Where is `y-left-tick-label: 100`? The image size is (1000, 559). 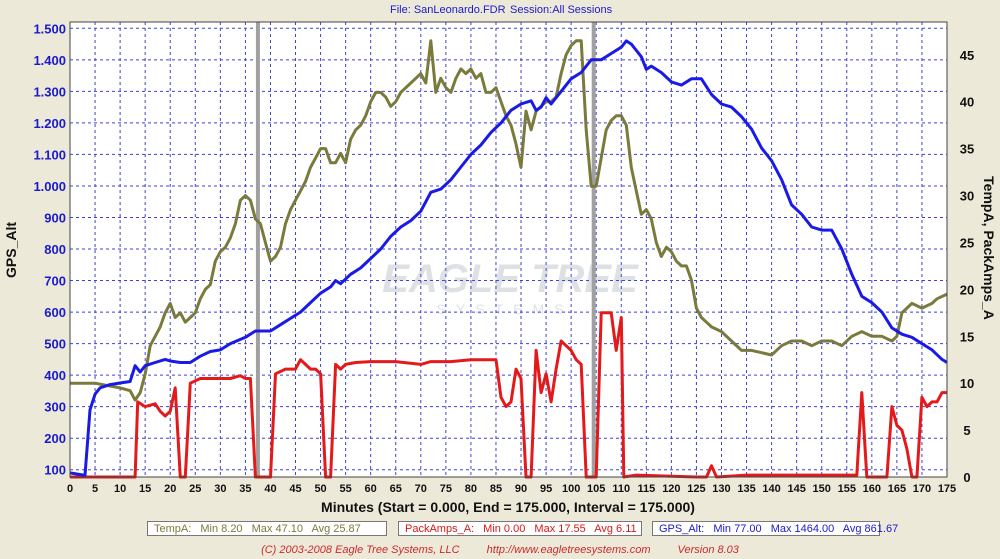
y-left-tick-label: 100 is located at coordinates (55, 470).